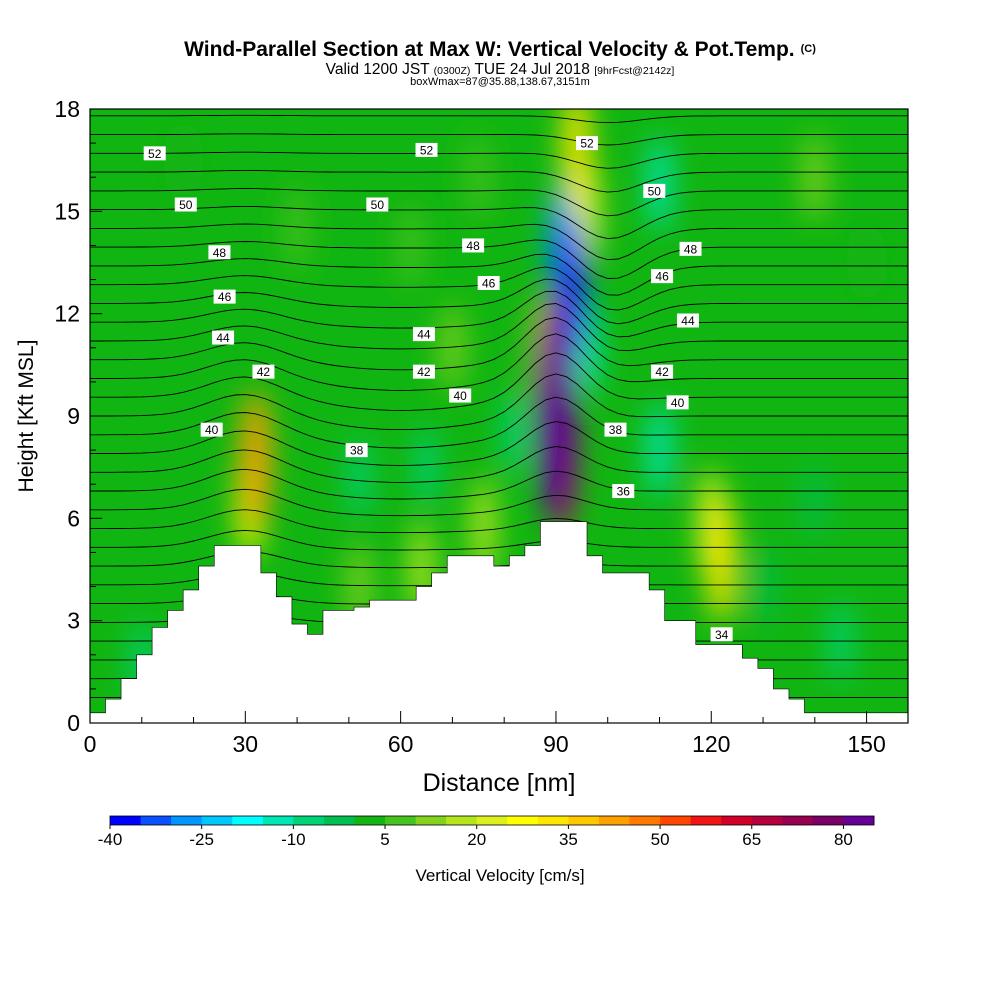 Image resolution: width=1000 pixels, height=1000 pixels. Describe the element at coordinates (293, 839) in the screenshot. I see `colorbar-tick-label: -10` at that location.